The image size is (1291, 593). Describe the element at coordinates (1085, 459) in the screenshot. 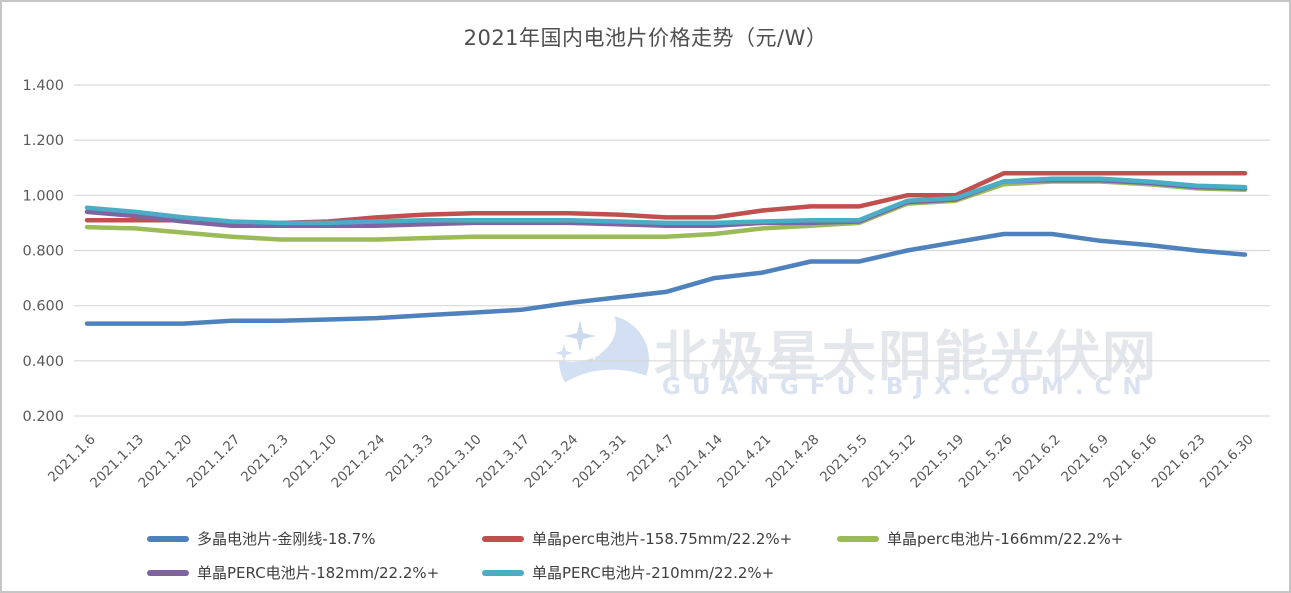

I see `x-axis-tick-label: 2021.6.9` at that location.